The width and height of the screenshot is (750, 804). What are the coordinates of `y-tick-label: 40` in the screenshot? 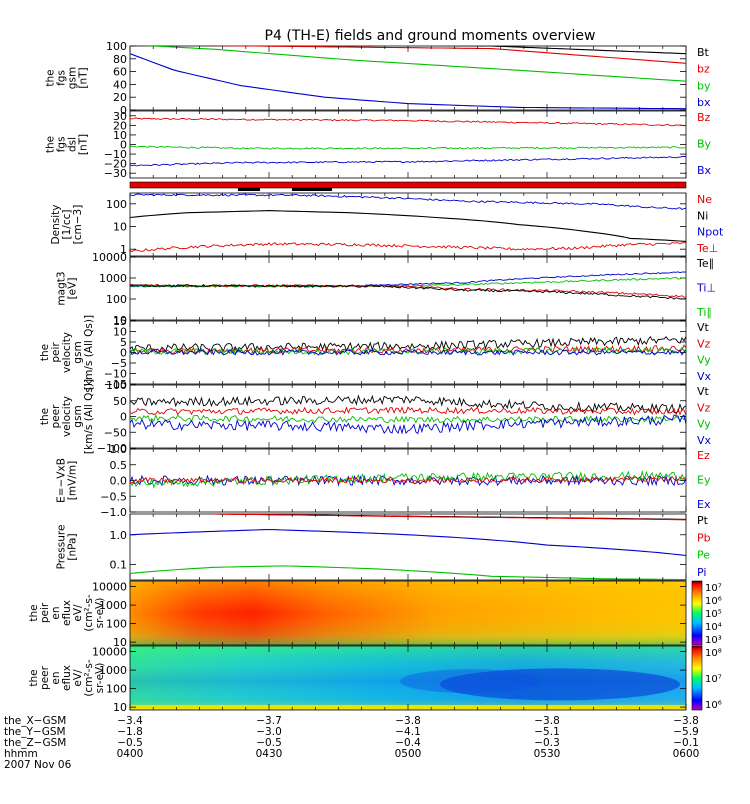 It's located at (120, 84).